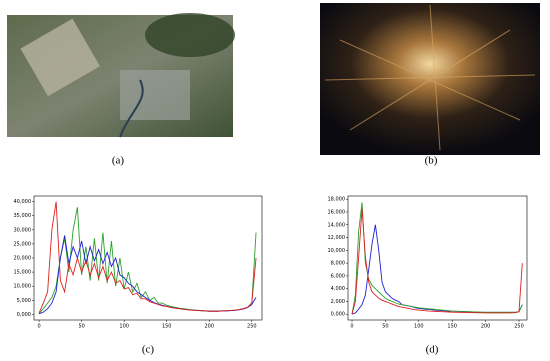 This screenshot has height=361, width=550. What do you see at coordinates (432, 350) in the screenshot?
I see `panel-label: (d)` at bounding box center [432, 350].